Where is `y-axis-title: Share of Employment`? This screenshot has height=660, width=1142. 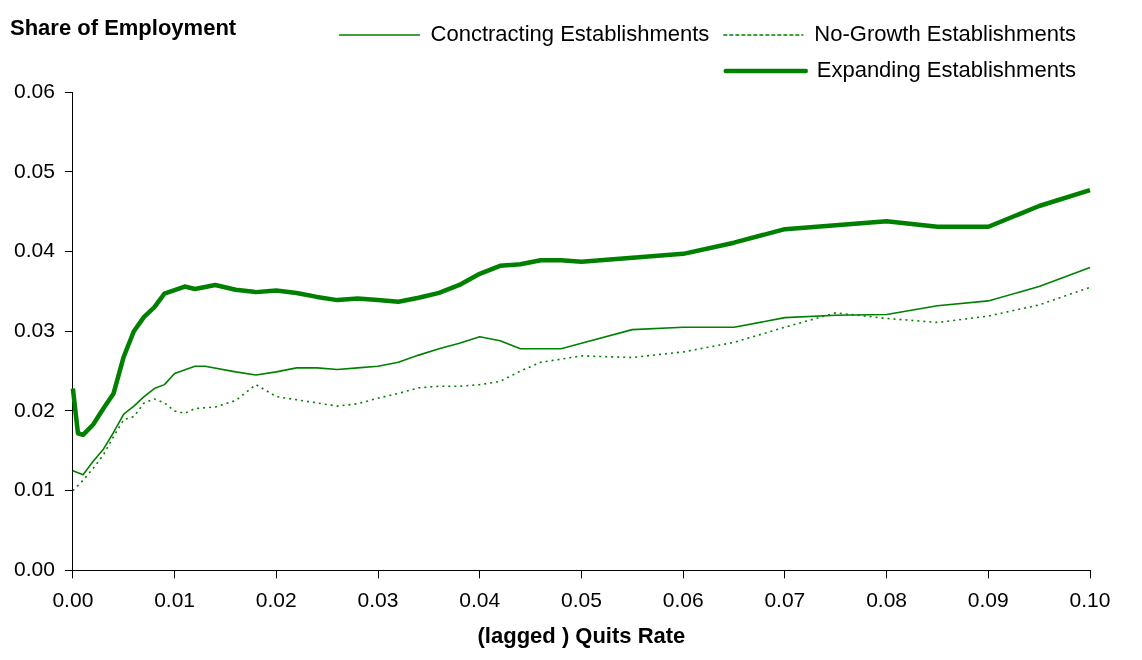 y-axis-title: Share of Employment is located at coordinates (123, 28).